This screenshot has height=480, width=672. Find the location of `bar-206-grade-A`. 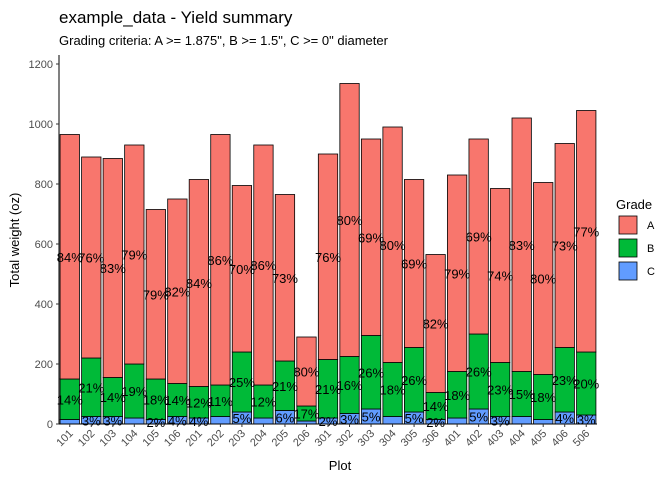

bar-206-grade-A is located at coordinates (306, 371).